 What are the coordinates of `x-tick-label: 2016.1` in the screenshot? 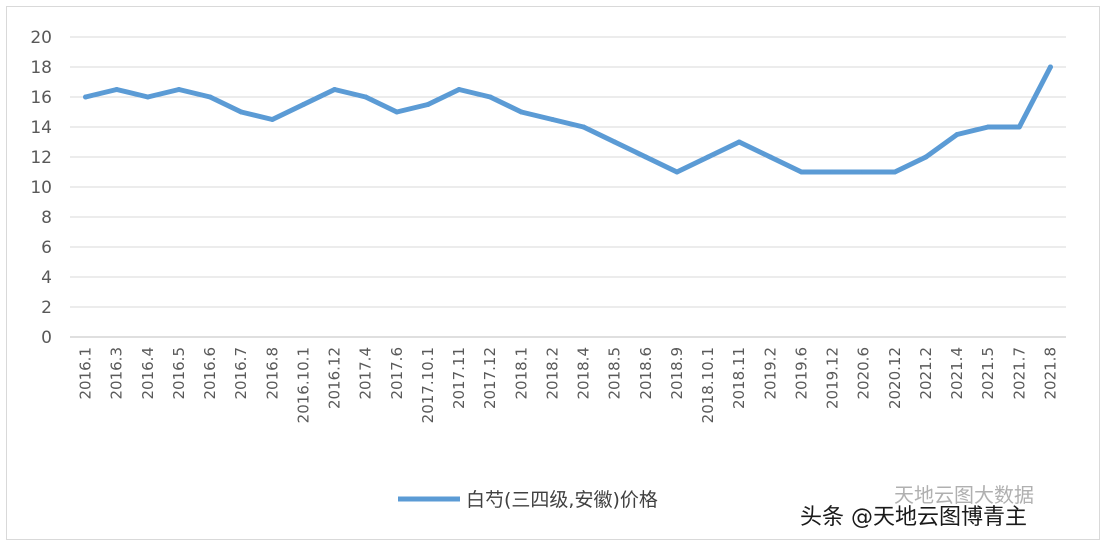 It's located at (86, 373).